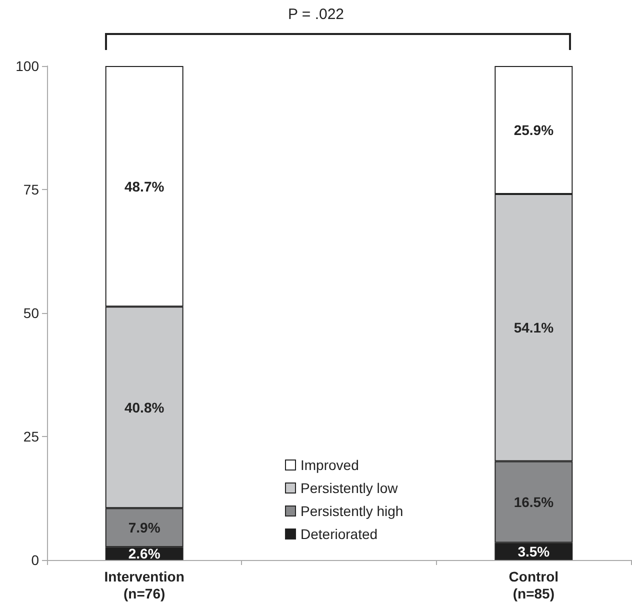 The image size is (632, 607). I want to click on data-label: 7.9%, so click(144, 528).